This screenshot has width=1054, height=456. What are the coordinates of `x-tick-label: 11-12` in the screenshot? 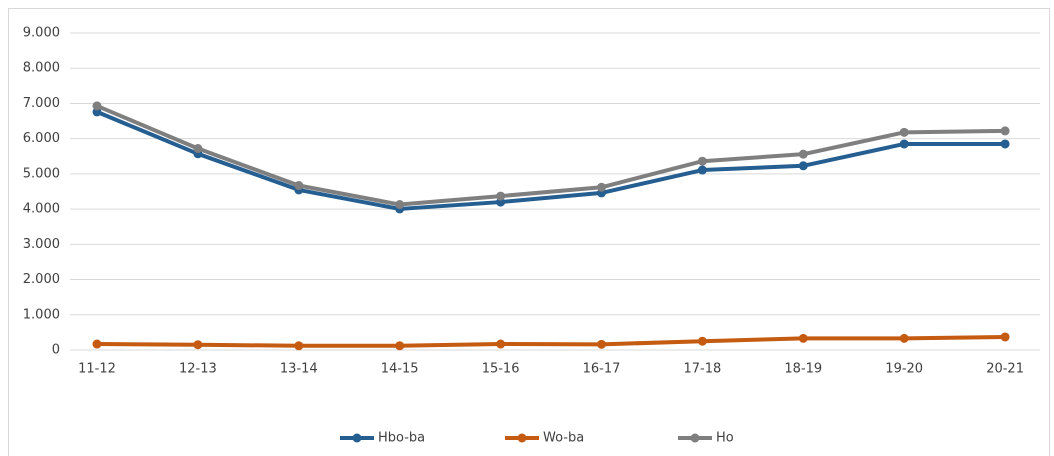 It's located at (97, 369).